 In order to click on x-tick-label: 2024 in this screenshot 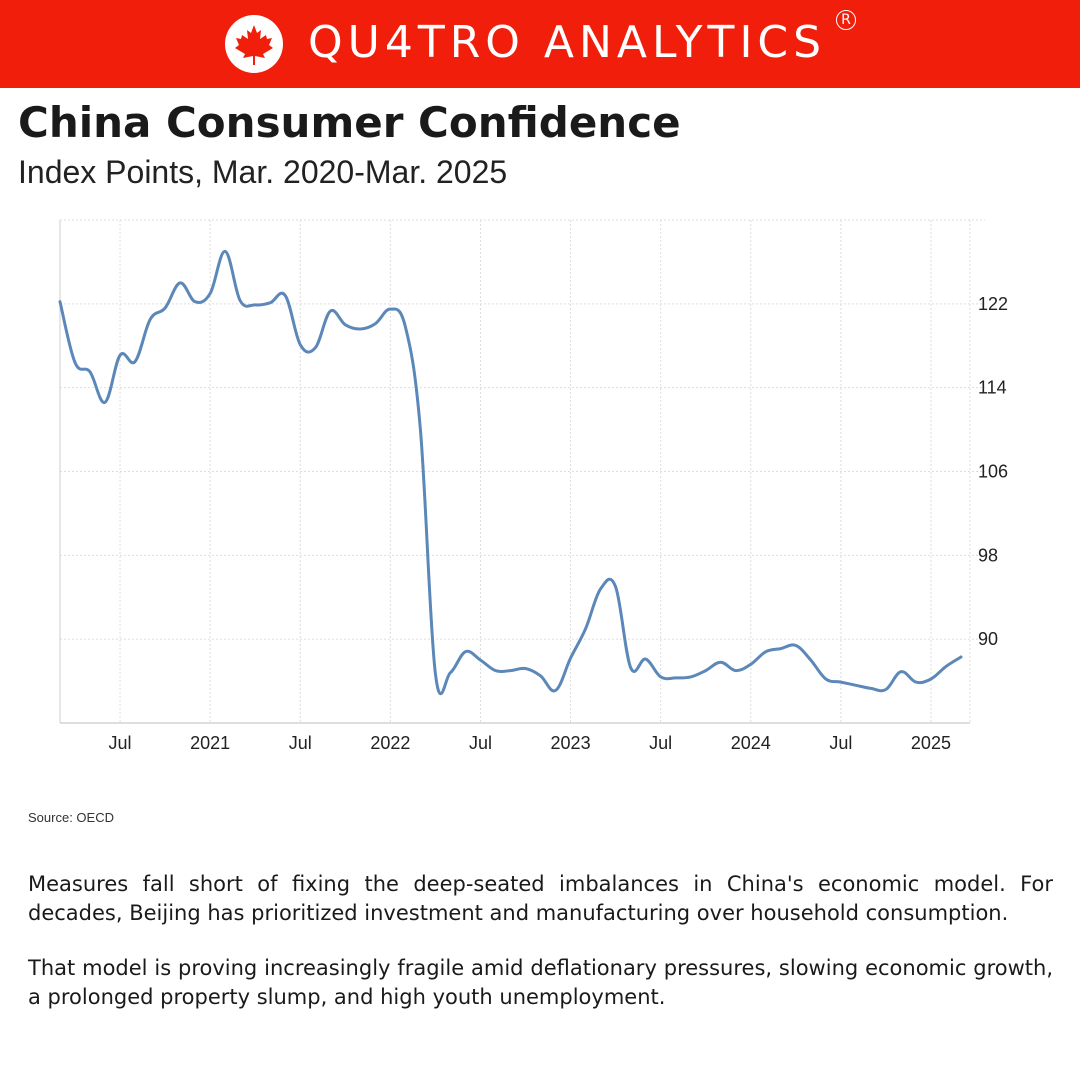, I will do `click(751, 743)`.